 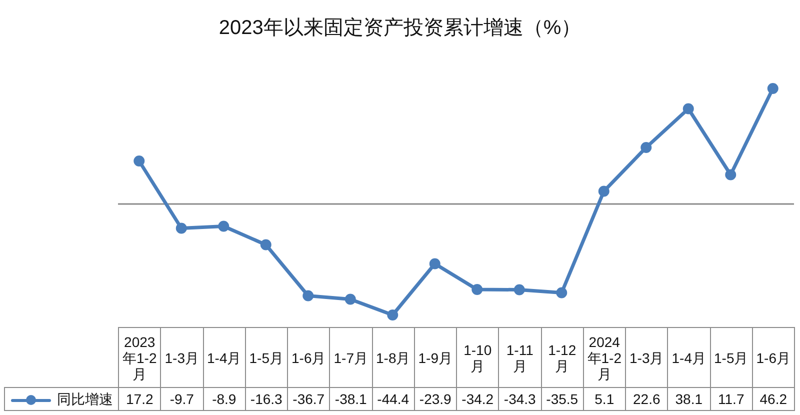 What do you see at coordinates (351, 358) in the screenshot?
I see `x-tick-label: 1-7月` at bounding box center [351, 358].